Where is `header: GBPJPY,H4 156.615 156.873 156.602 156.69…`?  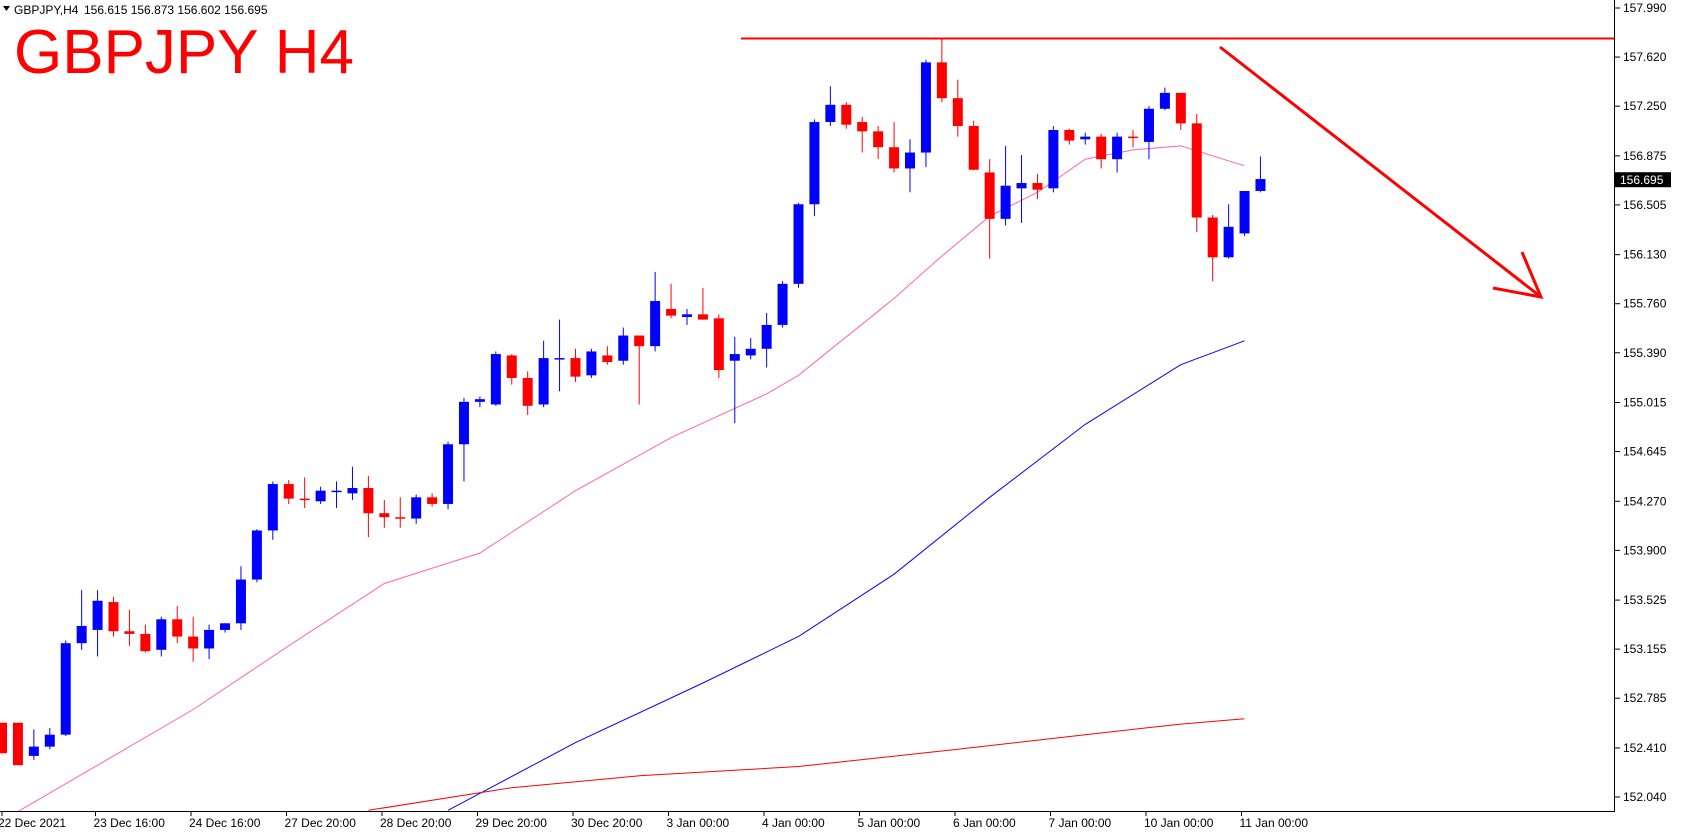
header: GBPJPY,H4 156.615 156.873 156.602 156.69… is located at coordinates (178, 45).